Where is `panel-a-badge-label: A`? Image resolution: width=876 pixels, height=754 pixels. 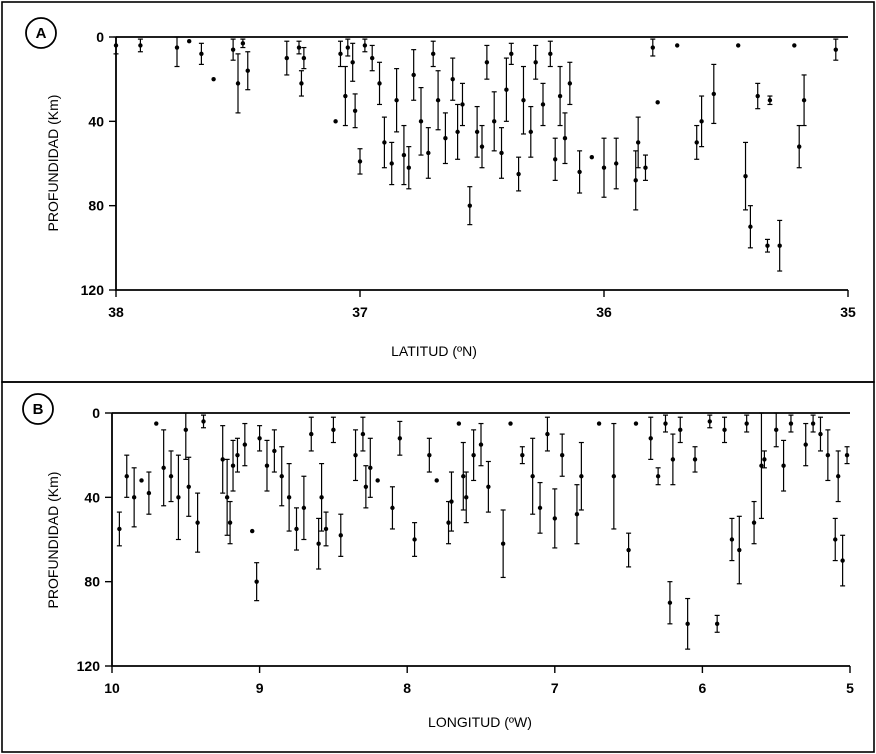 panel-a-badge-label: A is located at coordinates (41, 33).